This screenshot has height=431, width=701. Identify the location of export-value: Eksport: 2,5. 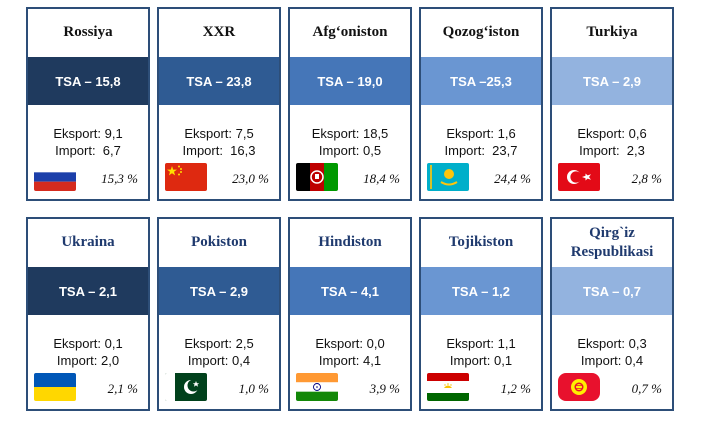
(219, 343).